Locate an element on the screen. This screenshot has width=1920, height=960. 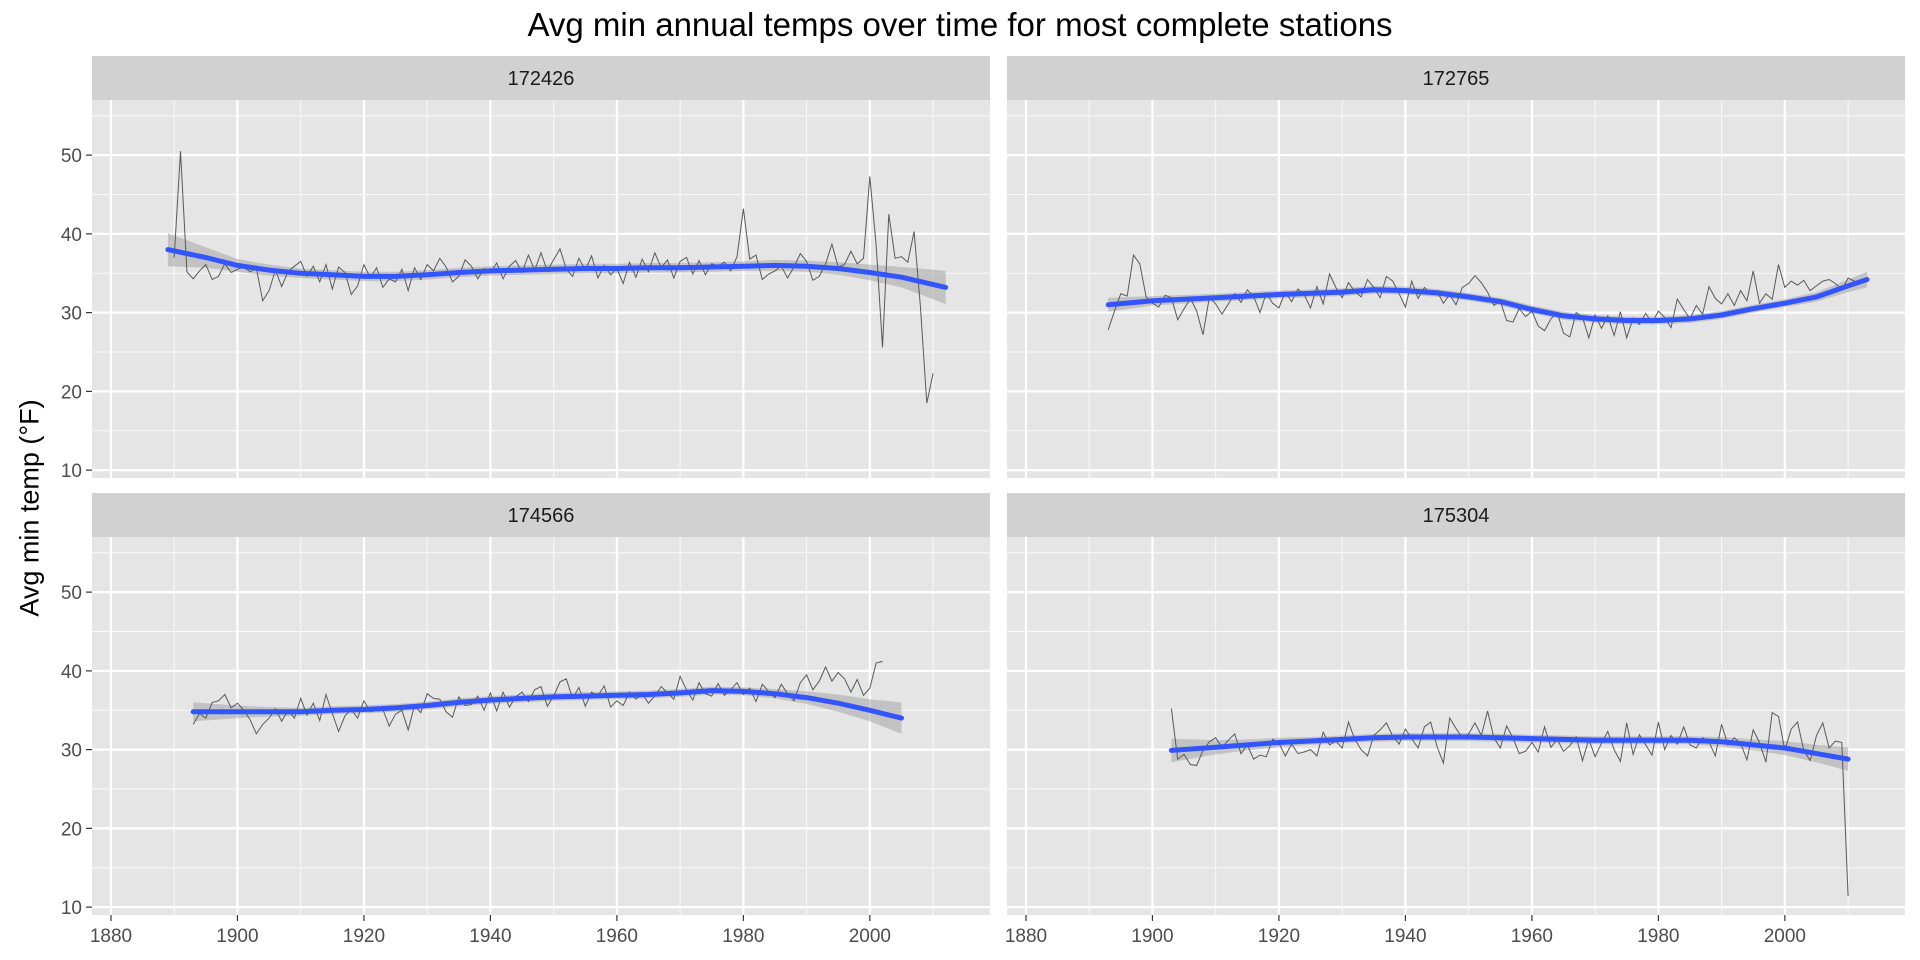
facet-strip-label: 174566 is located at coordinates (541, 516).